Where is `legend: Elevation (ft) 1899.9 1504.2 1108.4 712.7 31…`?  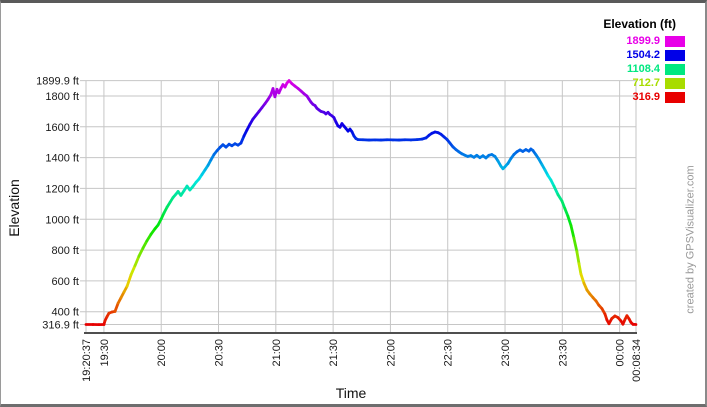
legend: Elevation (ft) 1899.9 1504.2 1108.4 712.7 31… is located at coordinates (644, 60).